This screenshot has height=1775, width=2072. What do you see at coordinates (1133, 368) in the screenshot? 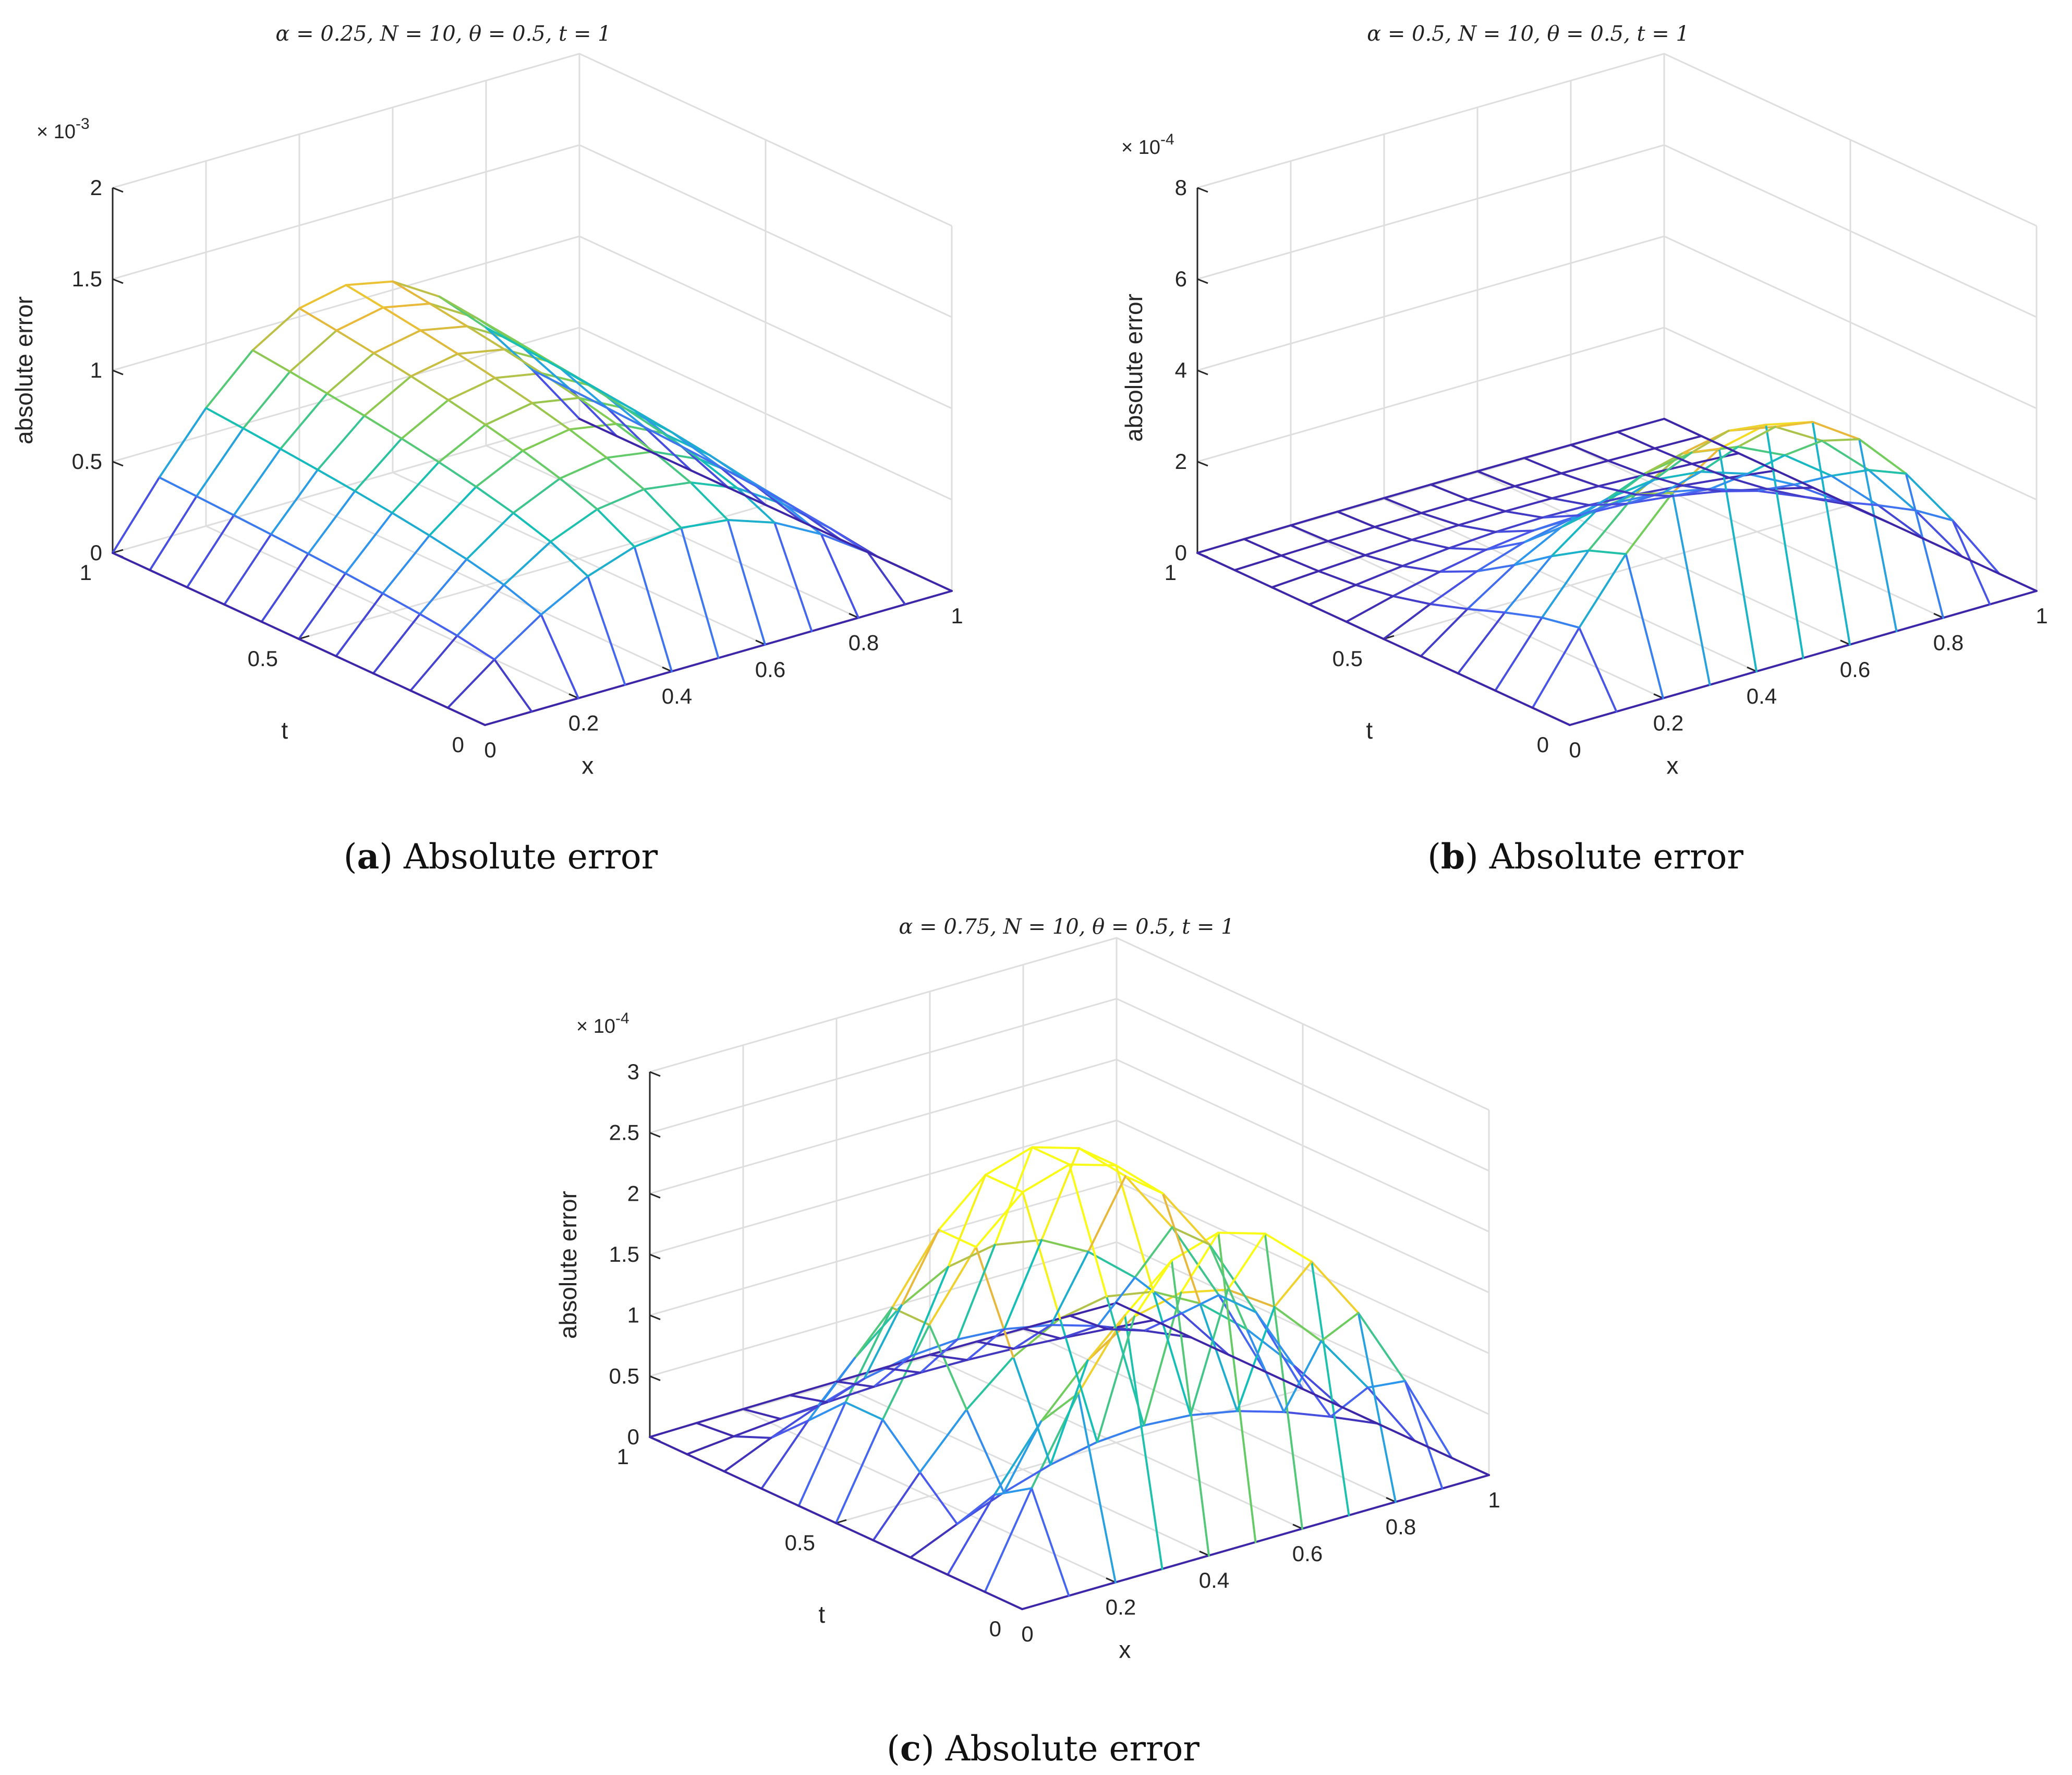
I see `panel-b-z-label: absolute error` at bounding box center [1133, 368].